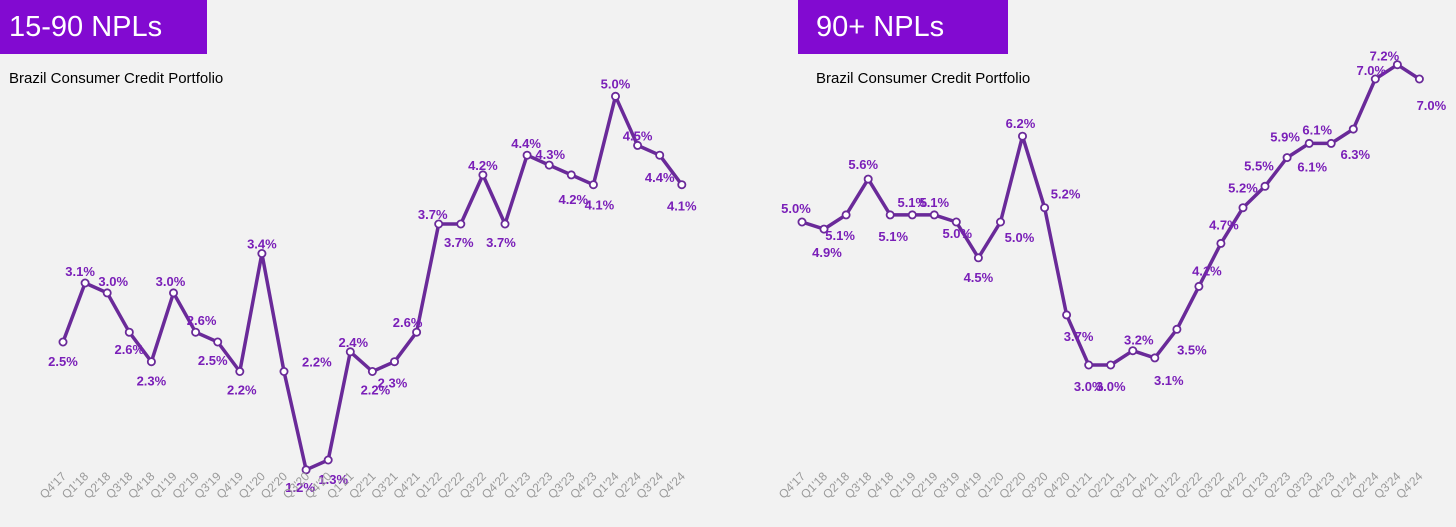  I want to click on data-label: 5.6%, so click(863, 164).